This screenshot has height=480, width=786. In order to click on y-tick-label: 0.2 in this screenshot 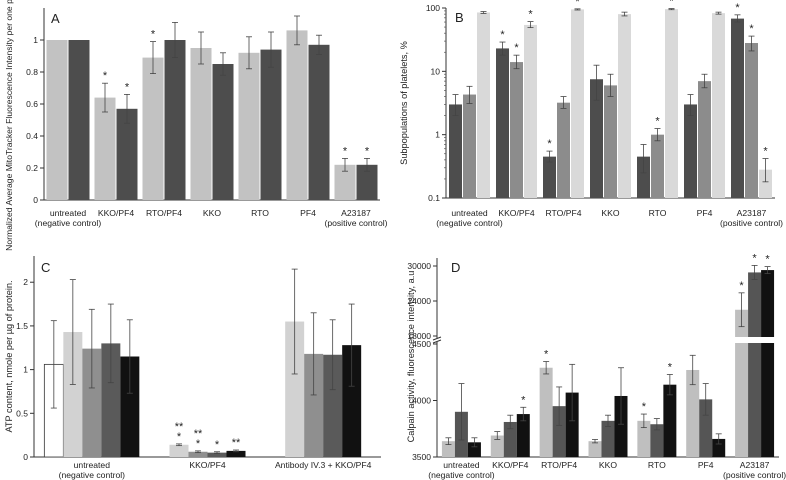, I will do `click(32, 168)`.